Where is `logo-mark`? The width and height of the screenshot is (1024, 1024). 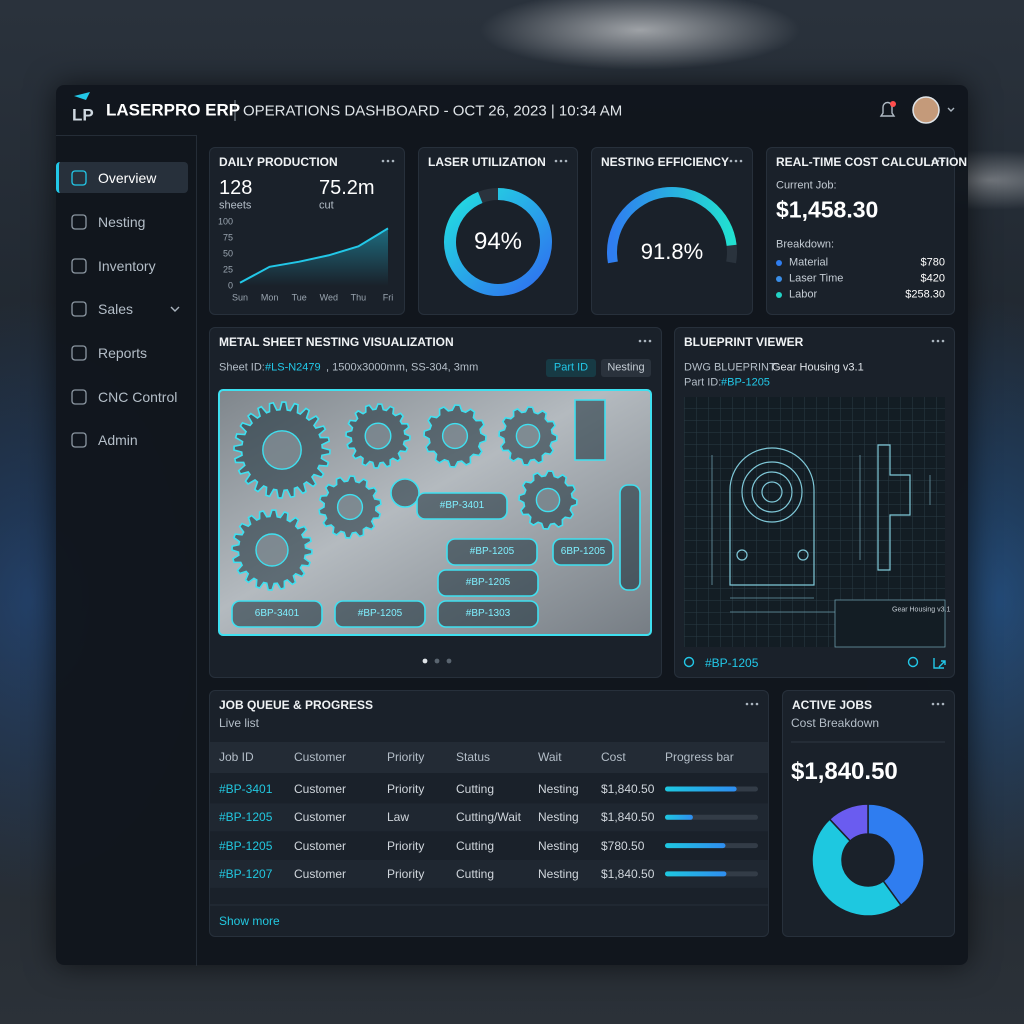
logo-mark is located at coordinates (82, 96).